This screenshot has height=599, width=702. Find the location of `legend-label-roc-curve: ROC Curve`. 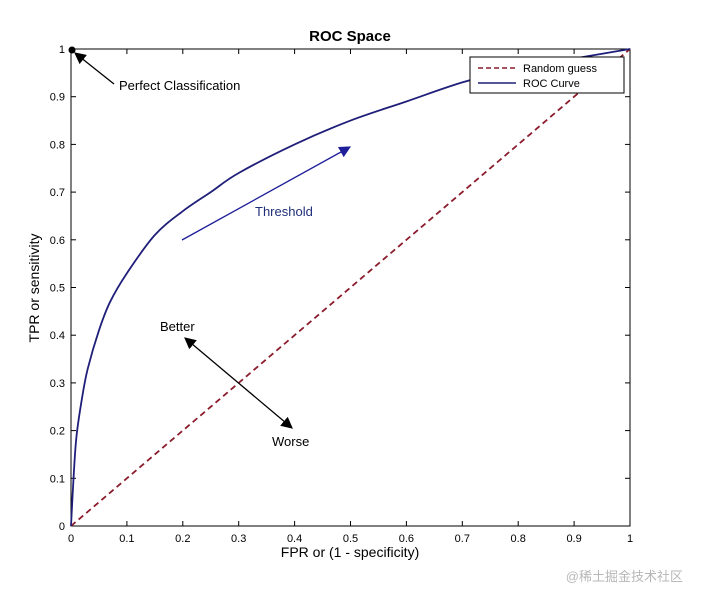

legend-label-roc-curve: ROC Curve is located at coordinates (551, 84).